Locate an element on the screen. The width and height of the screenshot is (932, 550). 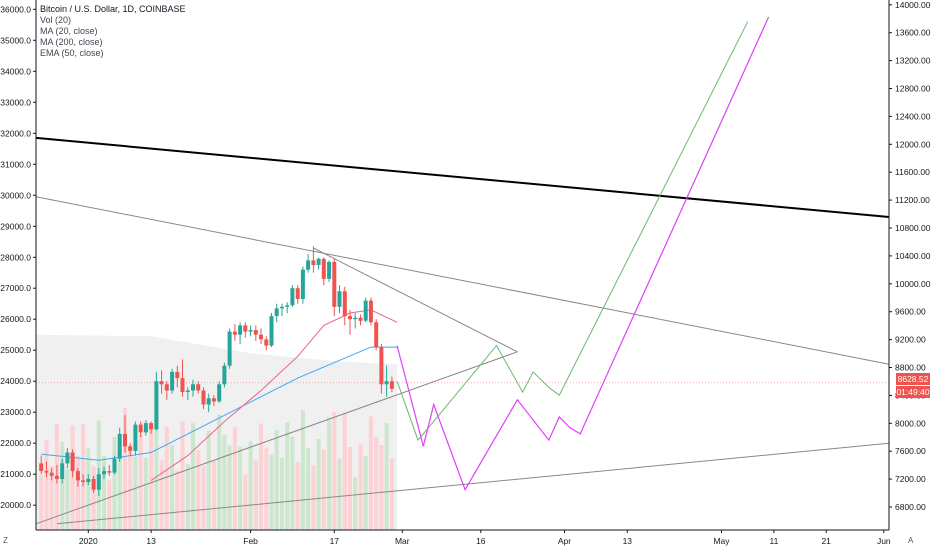
countdown-tag: 01:49:40 is located at coordinates (913, 392).